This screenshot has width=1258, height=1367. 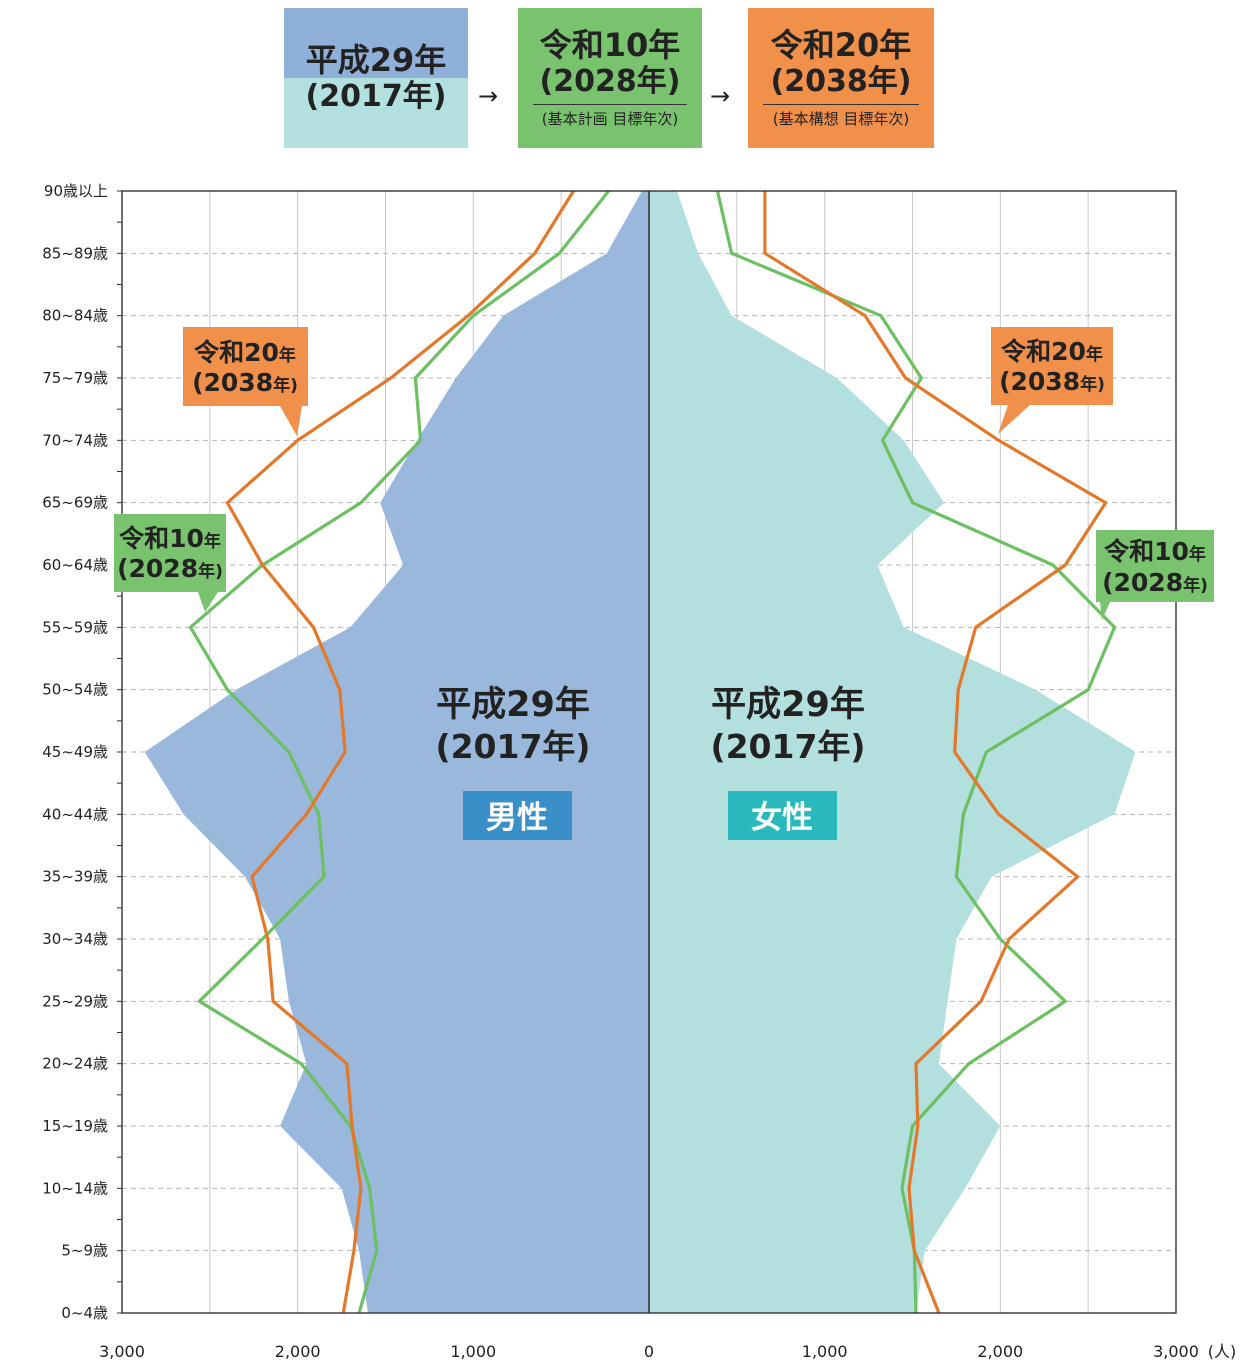 I want to click on legend-arrow-2: →, so click(x=720, y=96).